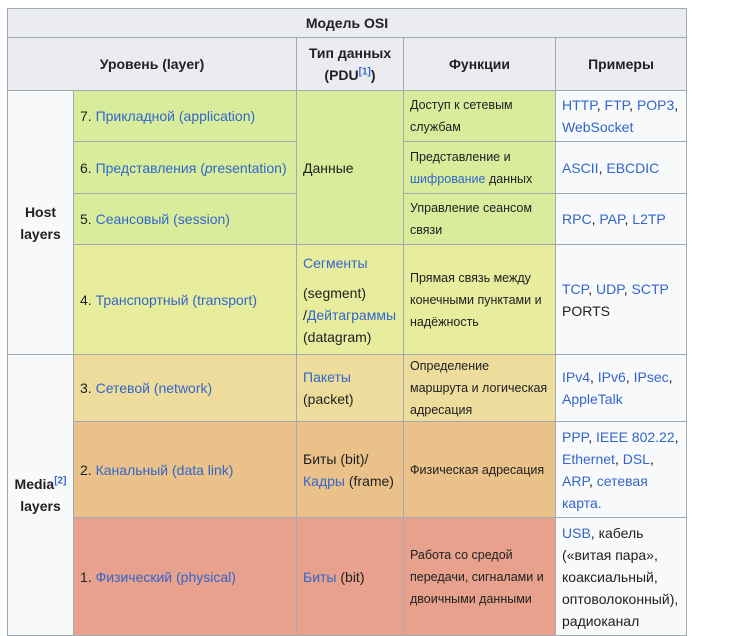  Describe the element at coordinates (588, 458) in the screenshot. I see `example-link: Ethernet` at that location.